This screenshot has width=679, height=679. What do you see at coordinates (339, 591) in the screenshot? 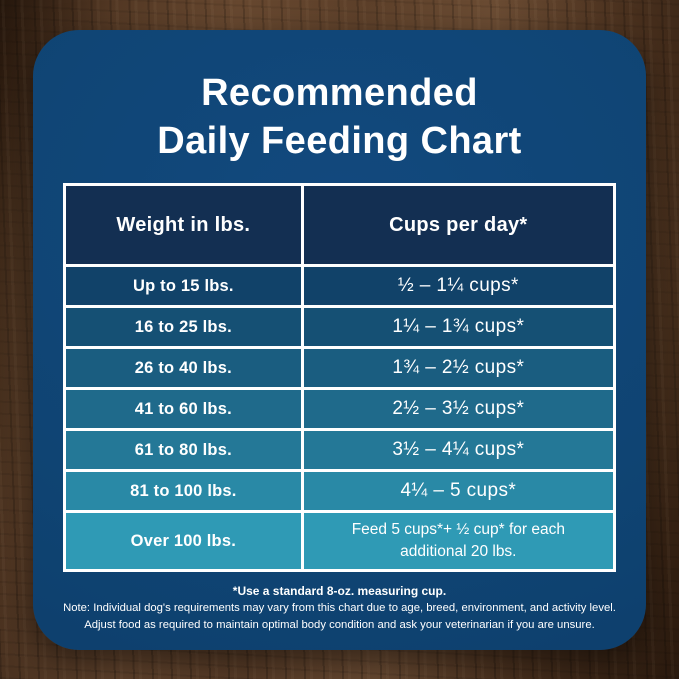
I see `footnote-measuring-cup: *Use a standard 8-oz. measuring cup.` at bounding box center [339, 591].